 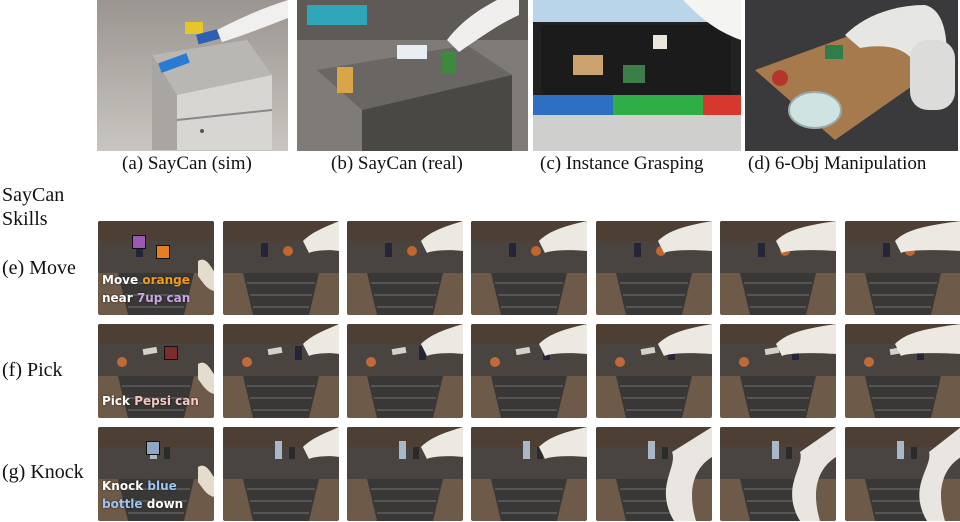 What do you see at coordinates (25, 219) in the screenshot?
I see `skills-header-line2: Skills` at bounding box center [25, 219].